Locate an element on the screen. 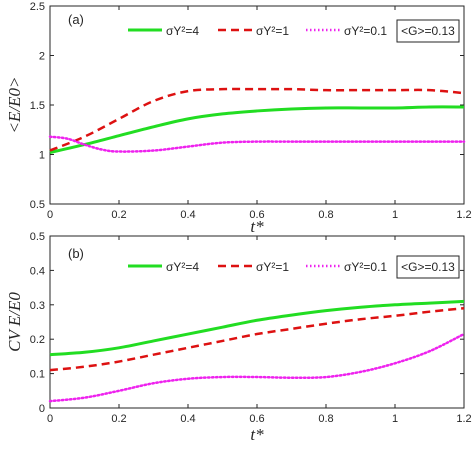 This screenshot has width=474, height=449. y-tick-labels: 0 0.1 0.2 0.3 0.4 0.5 is located at coordinates (37, 323).